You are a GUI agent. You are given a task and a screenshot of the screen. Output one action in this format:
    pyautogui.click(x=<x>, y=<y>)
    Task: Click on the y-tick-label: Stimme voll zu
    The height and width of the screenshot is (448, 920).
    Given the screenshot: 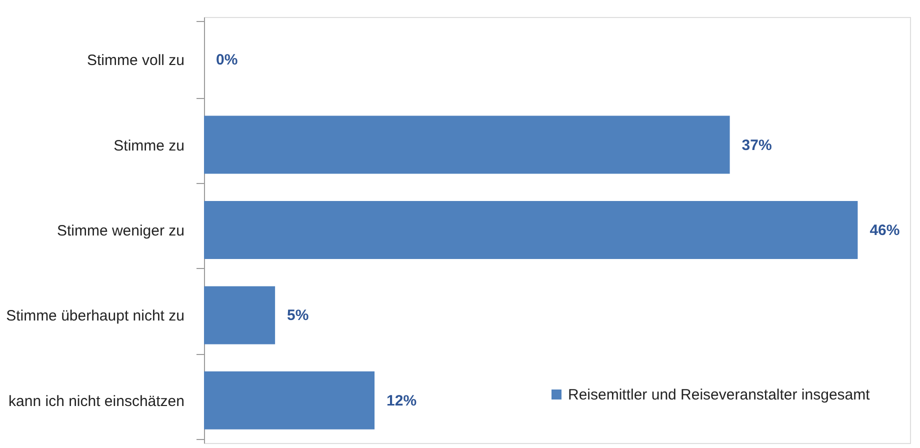 What is the action you would take?
    pyautogui.click(x=135, y=61)
    